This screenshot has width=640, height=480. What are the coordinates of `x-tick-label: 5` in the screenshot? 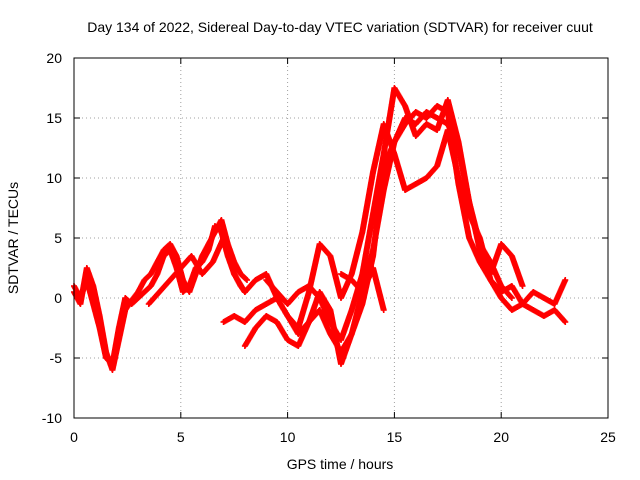 It's located at (181, 437).